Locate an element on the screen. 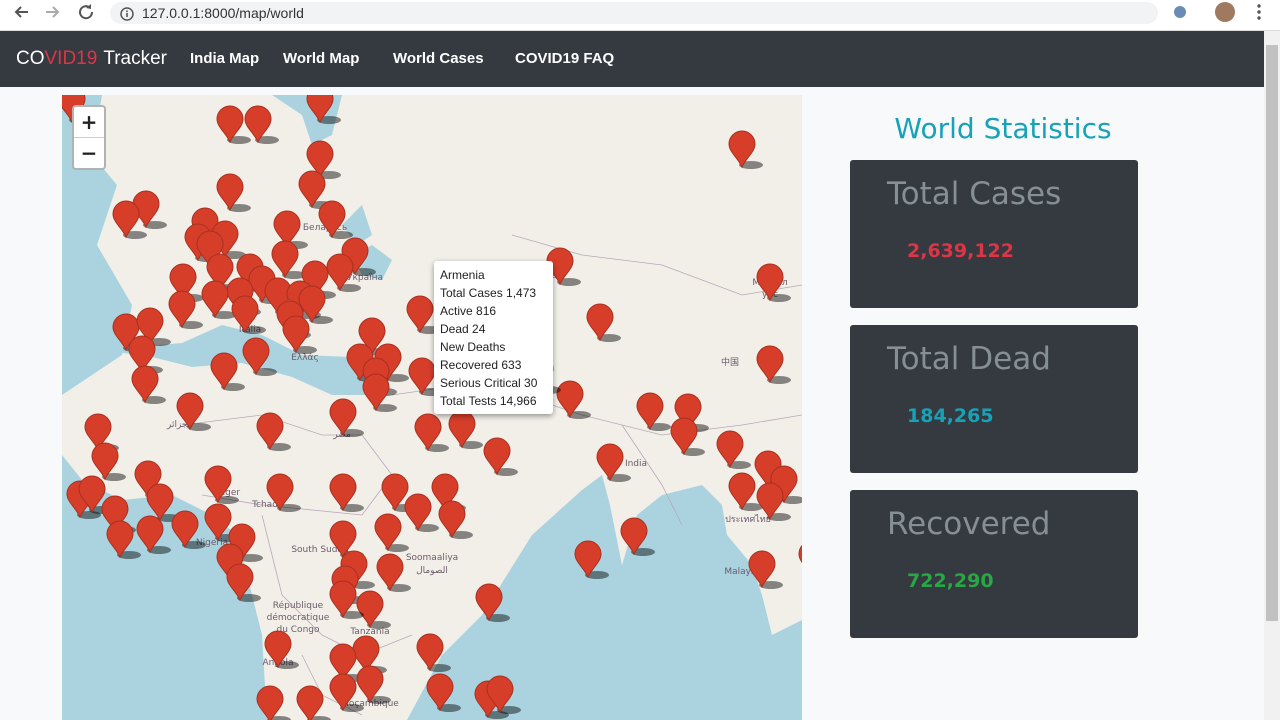 The height and width of the screenshot is (720, 1280). nav-link: World Cases is located at coordinates (438, 58).